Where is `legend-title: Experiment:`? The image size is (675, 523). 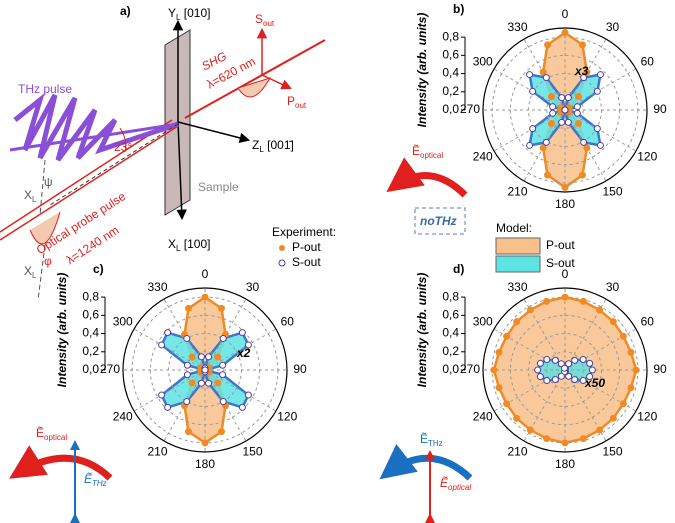 legend-title: Experiment: is located at coordinates (304, 232).